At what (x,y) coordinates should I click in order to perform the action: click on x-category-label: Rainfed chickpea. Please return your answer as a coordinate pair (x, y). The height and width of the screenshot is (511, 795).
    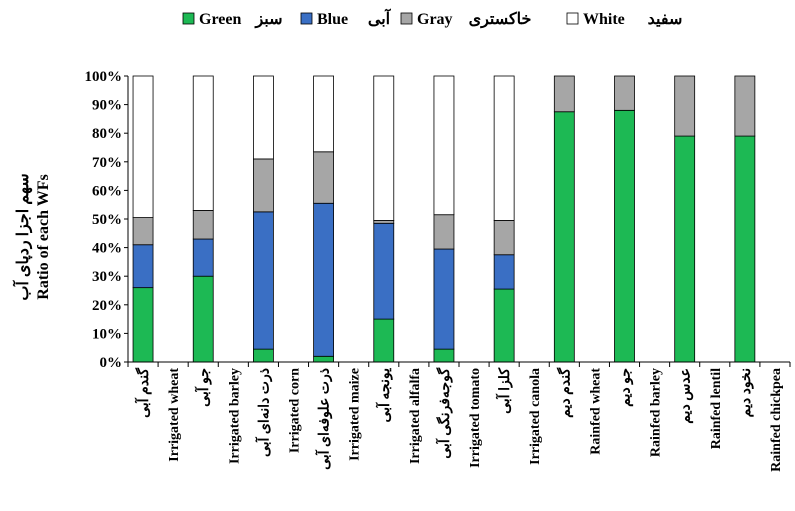
    Looking at the image, I should click on (776, 420).